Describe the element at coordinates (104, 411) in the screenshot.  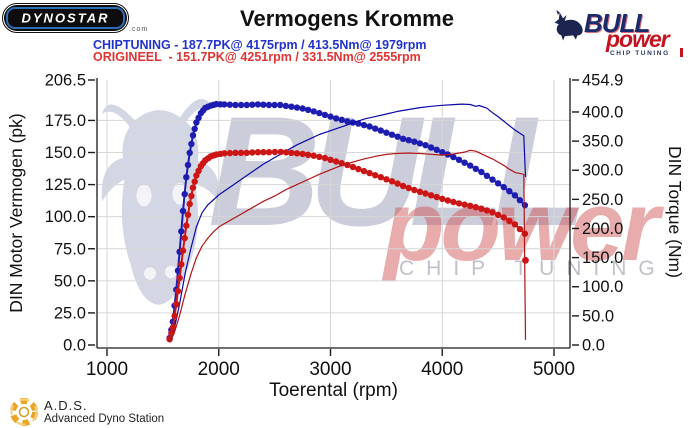
I see `ads-caption: A.D.S. Advanced Dyno Station` at that location.